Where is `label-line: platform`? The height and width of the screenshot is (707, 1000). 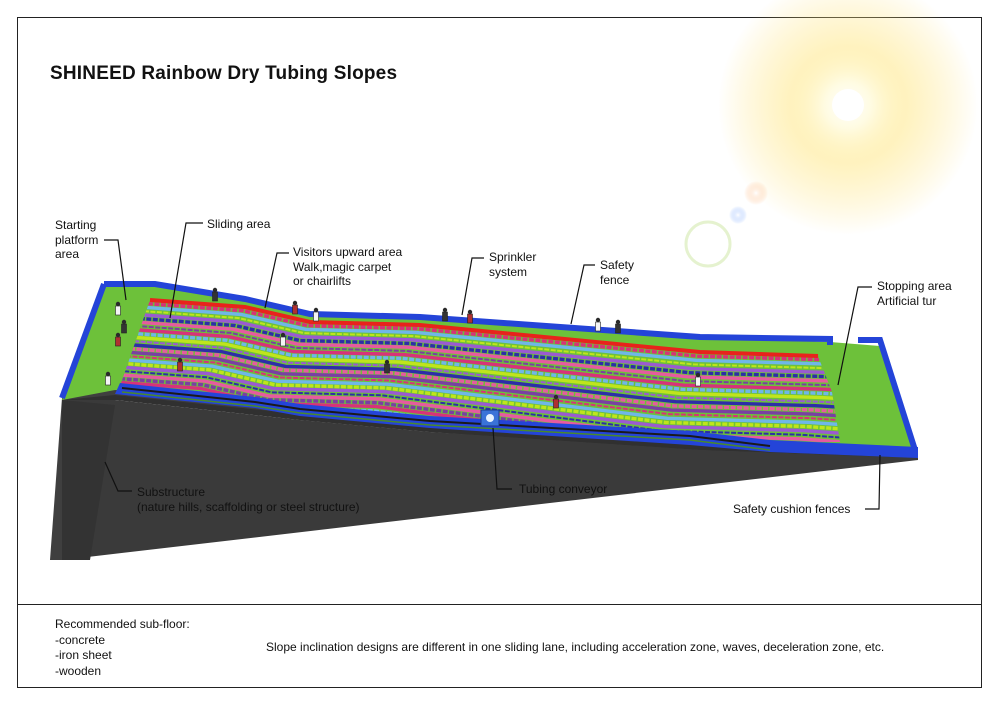 label-line: platform is located at coordinates (77, 239).